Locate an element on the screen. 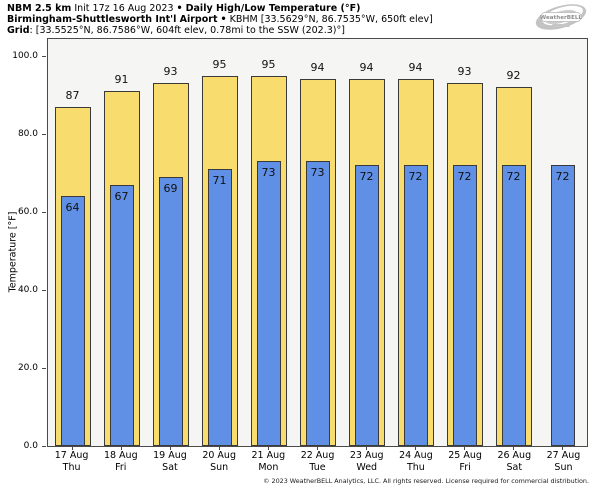  high-value-label: 91 is located at coordinates (121, 80).